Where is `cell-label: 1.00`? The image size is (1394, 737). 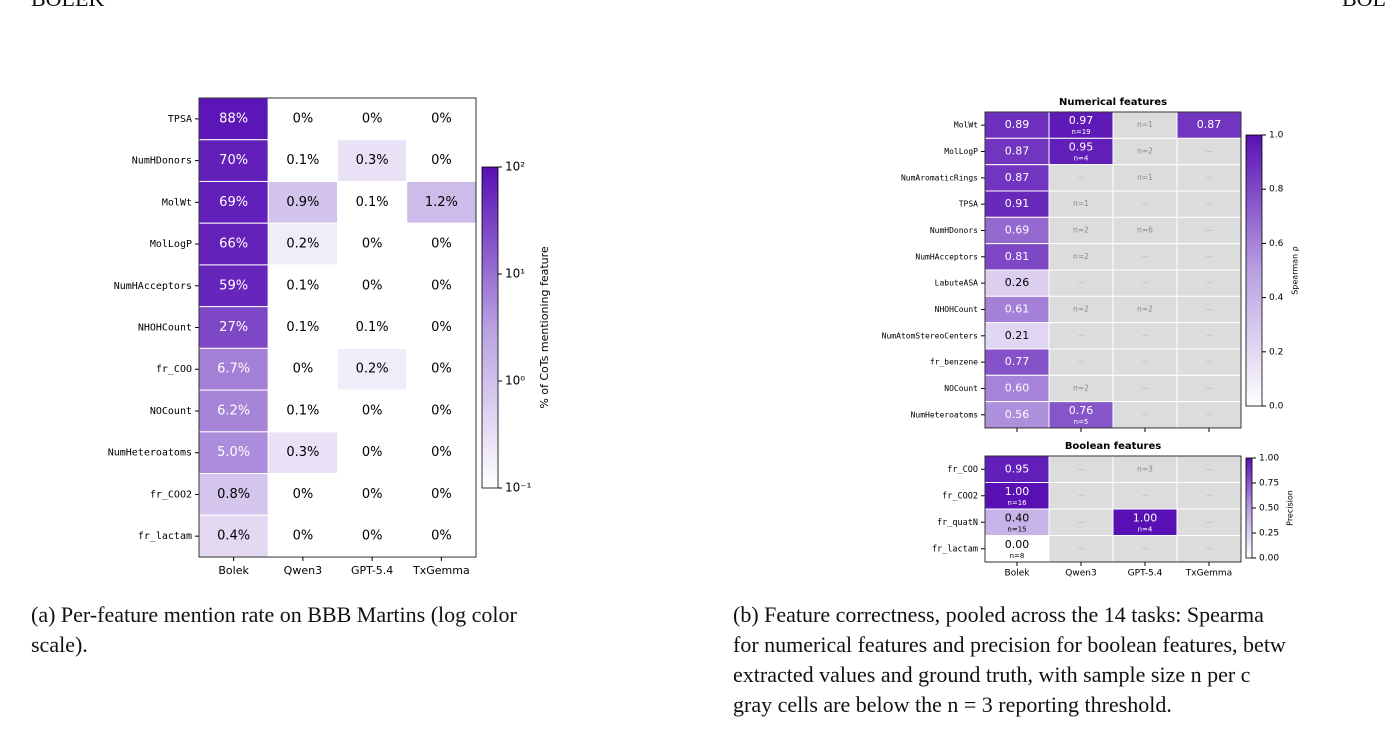
cell-label: 1.00 is located at coordinates (1017, 491).